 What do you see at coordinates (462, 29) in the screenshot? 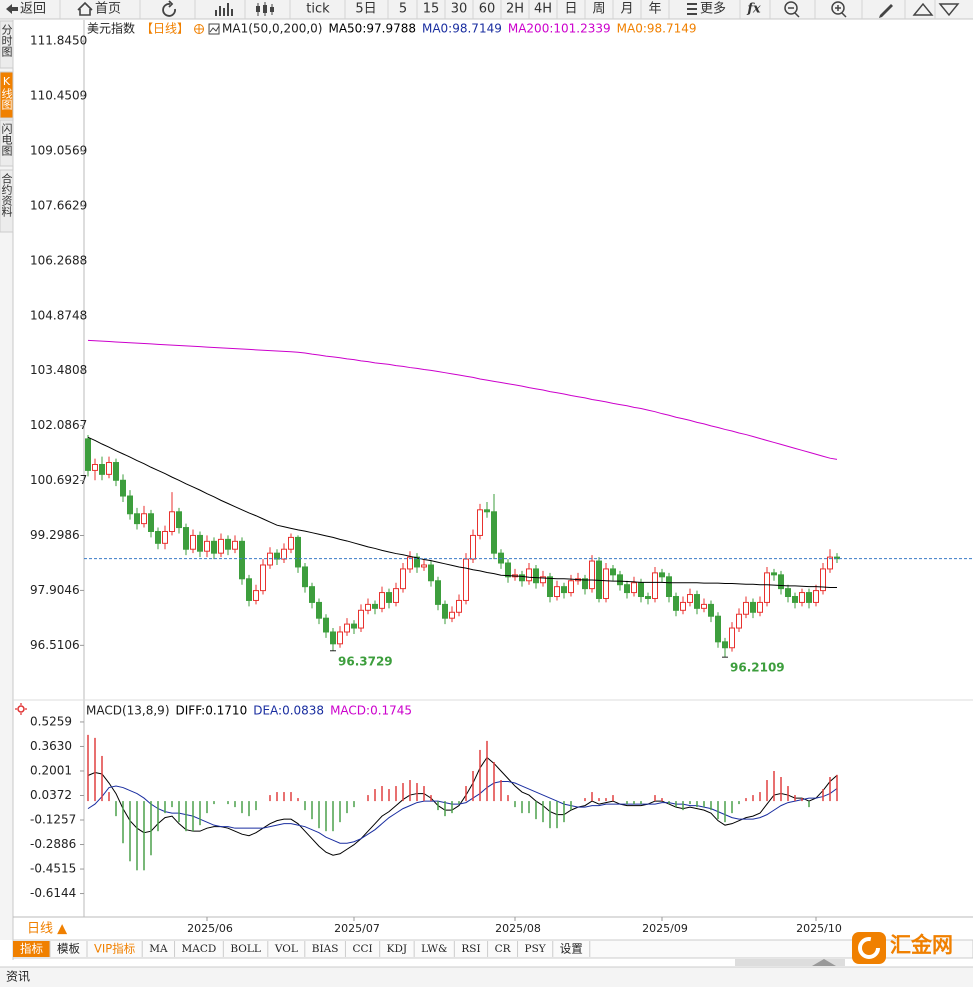
I see `legend-entry: MA0:98.7149` at bounding box center [462, 29].